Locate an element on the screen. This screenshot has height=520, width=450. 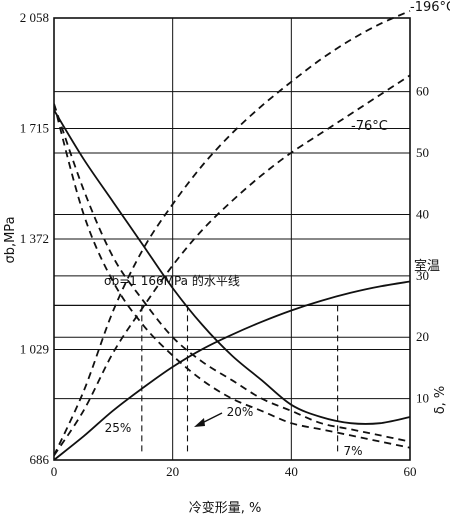
y-axis-label-right: δ, % is located at coordinates (440, 400).